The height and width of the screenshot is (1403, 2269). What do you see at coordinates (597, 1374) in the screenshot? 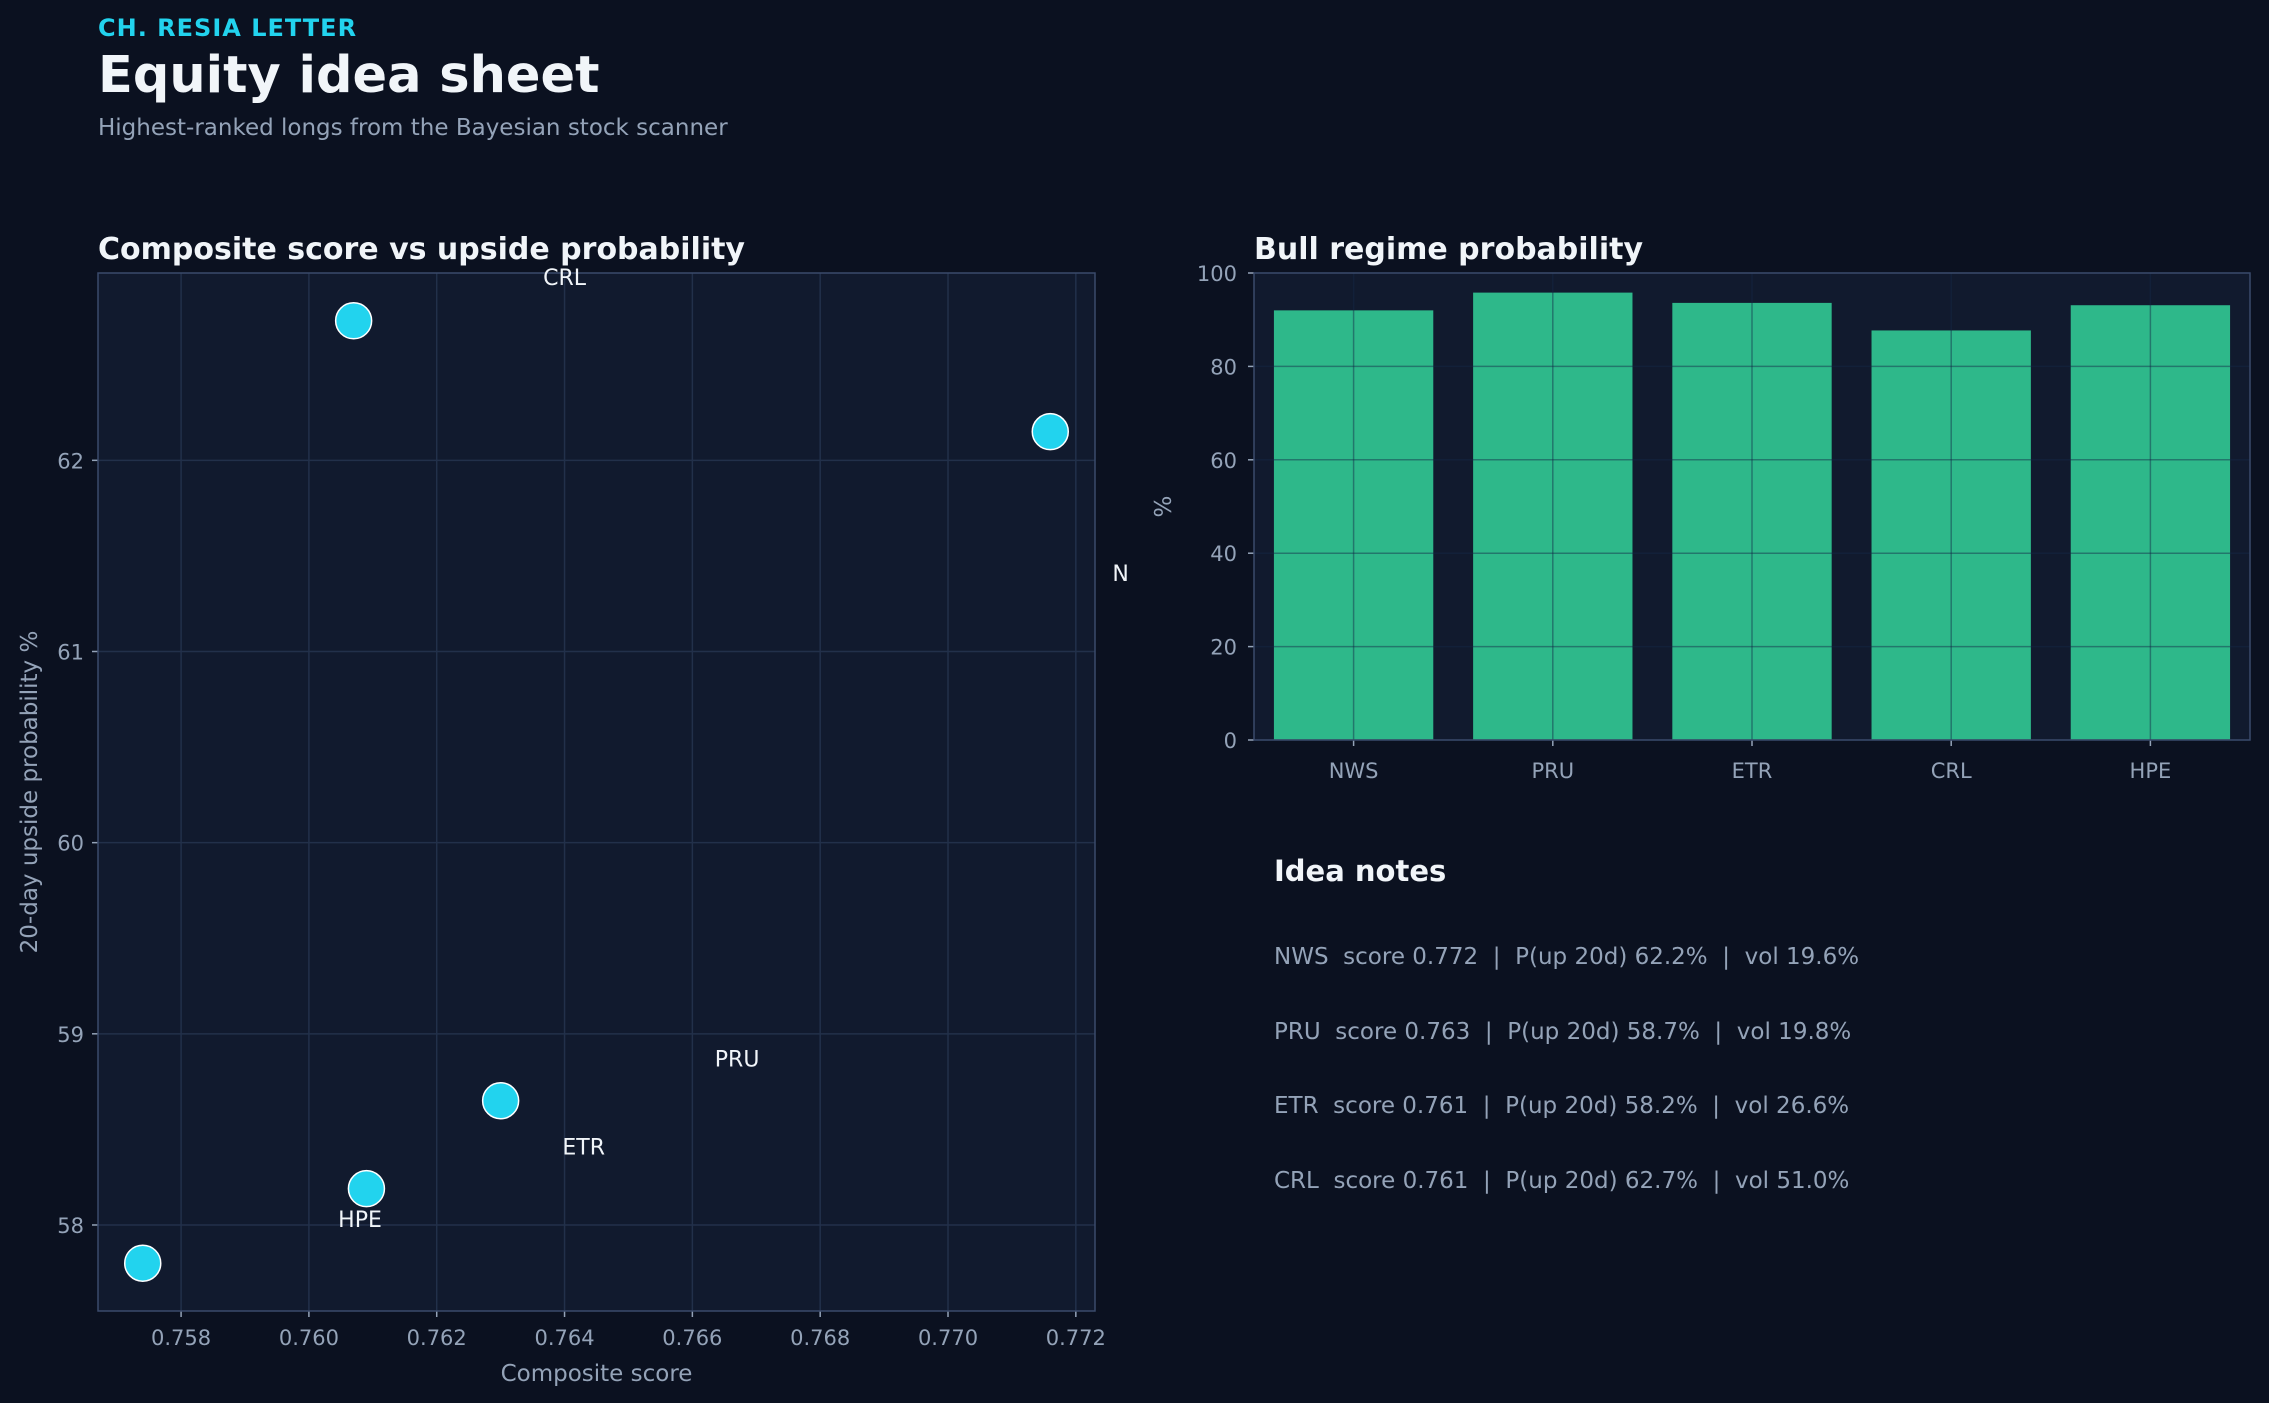
I see `scatter-x-axis-label: Composite score` at bounding box center [597, 1374].